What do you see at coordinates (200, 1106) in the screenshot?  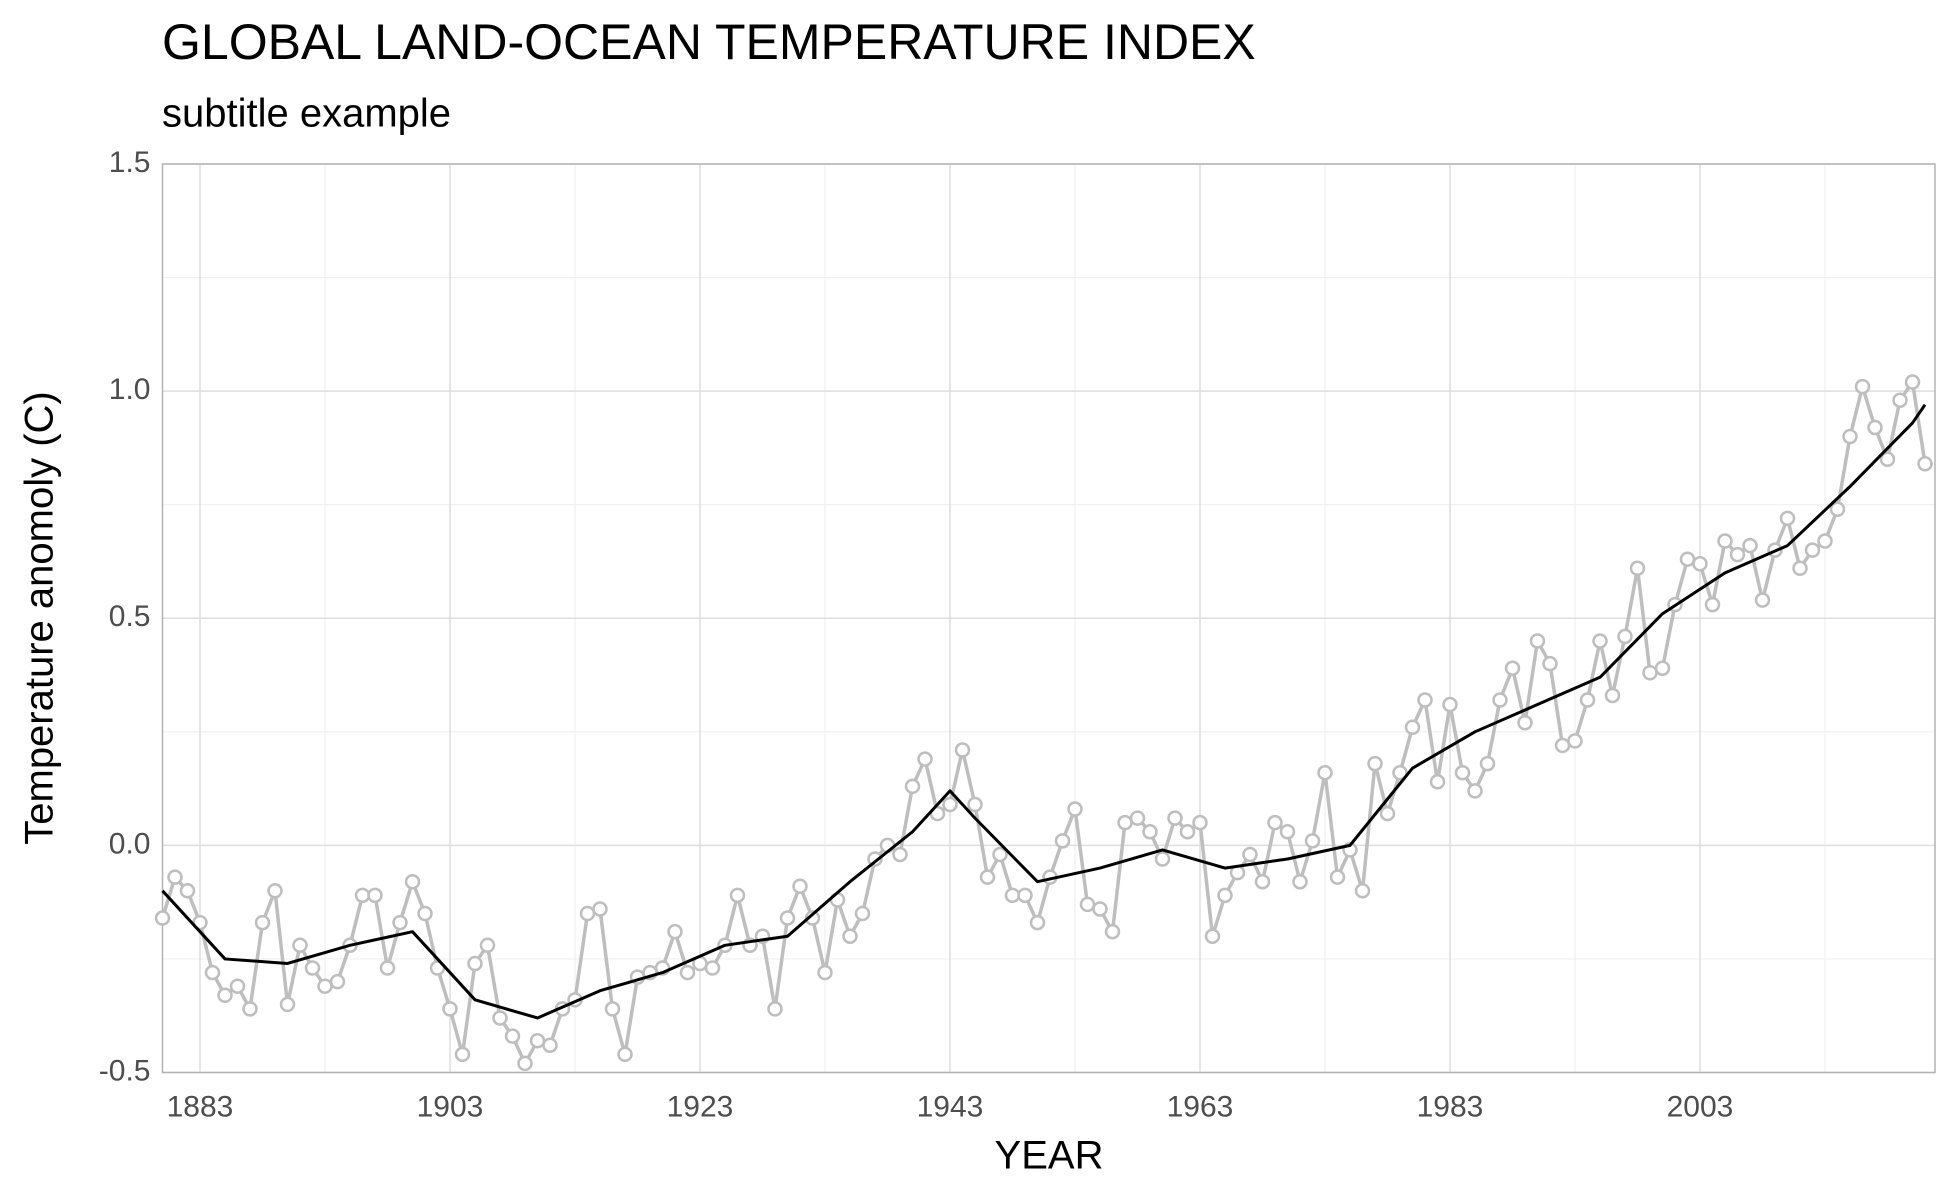 I see `x-tick-label: 1883` at bounding box center [200, 1106].